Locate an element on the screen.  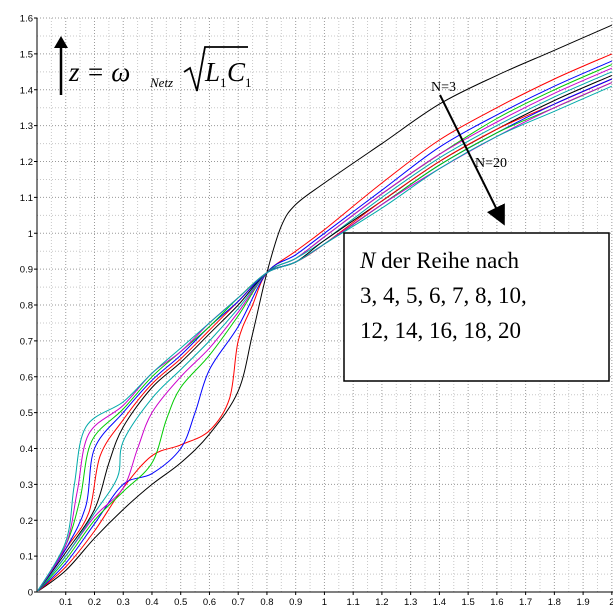
box-line-1: N der Reihe nach is located at coordinates (439, 260).